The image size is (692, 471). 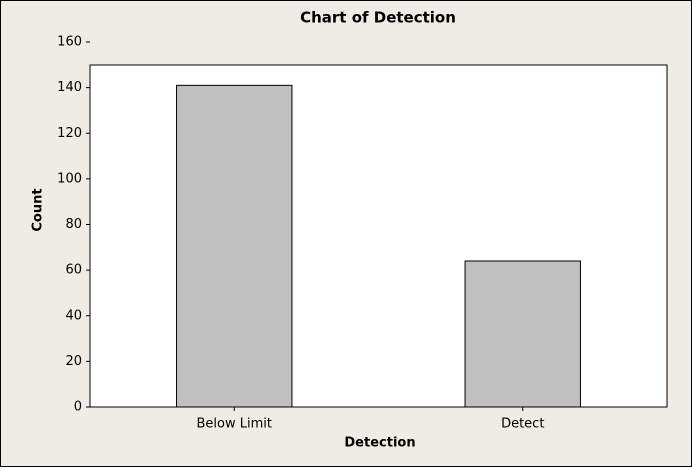 What do you see at coordinates (69, 42) in the screenshot?
I see `y-tick-label: 160` at bounding box center [69, 42].